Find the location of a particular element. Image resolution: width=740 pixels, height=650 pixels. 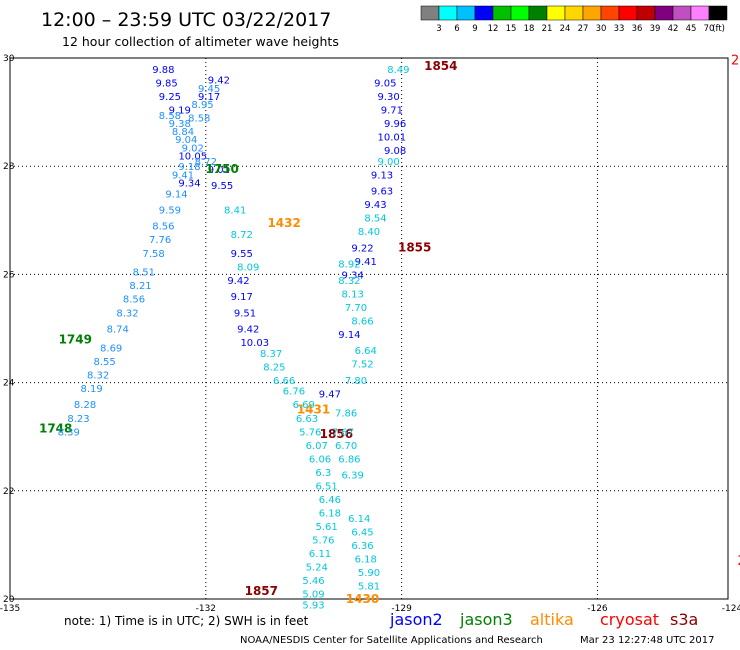

wave-height-label: 7.80 is located at coordinates (356, 381).